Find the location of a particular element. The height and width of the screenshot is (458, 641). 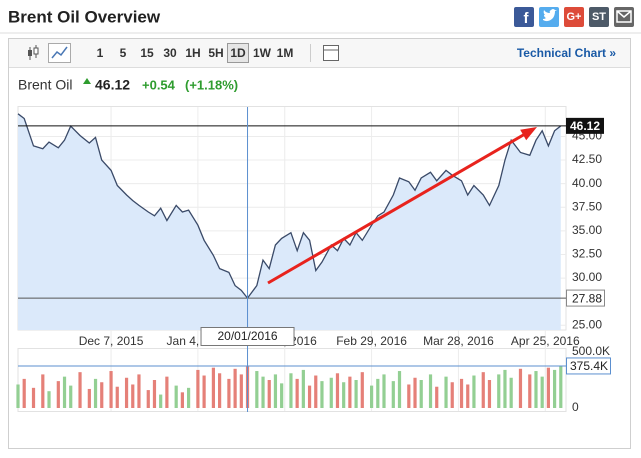

interval-button: 1D is located at coordinates (238, 53).